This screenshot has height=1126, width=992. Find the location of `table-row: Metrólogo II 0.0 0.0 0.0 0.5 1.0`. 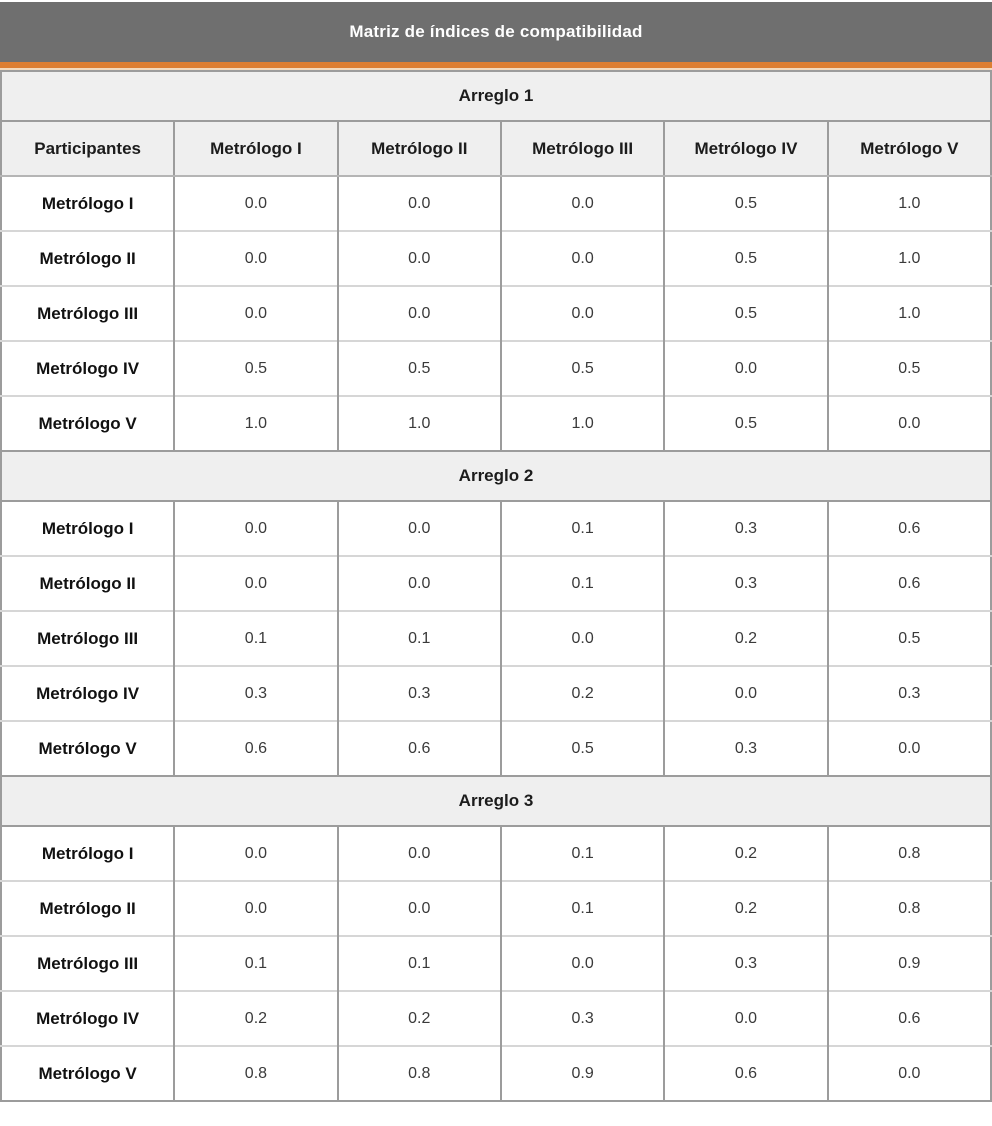

table-row: Metrólogo II 0.0 0.0 0.0 0.5 1.0 is located at coordinates (496, 258).